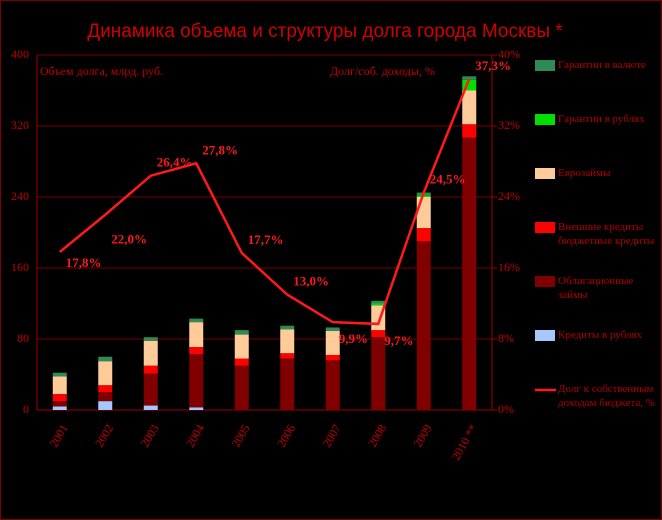 The width and height of the screenshot is (662, 520). I want to click on legend-label: Гарантии в рублях, so click(601, 119).